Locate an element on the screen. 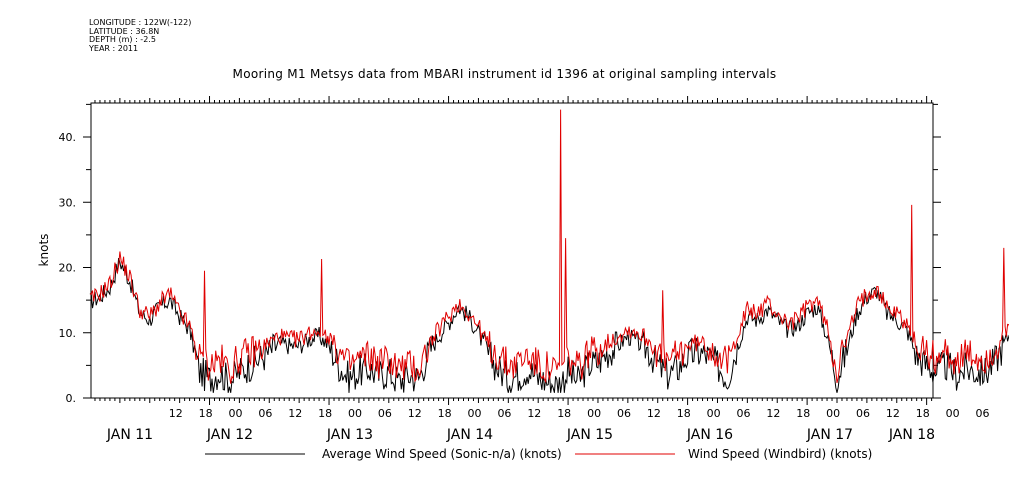 The width and height of the screenshot is (1009, 504). day-label: JAN 11 is located at coordinates (129, 435).